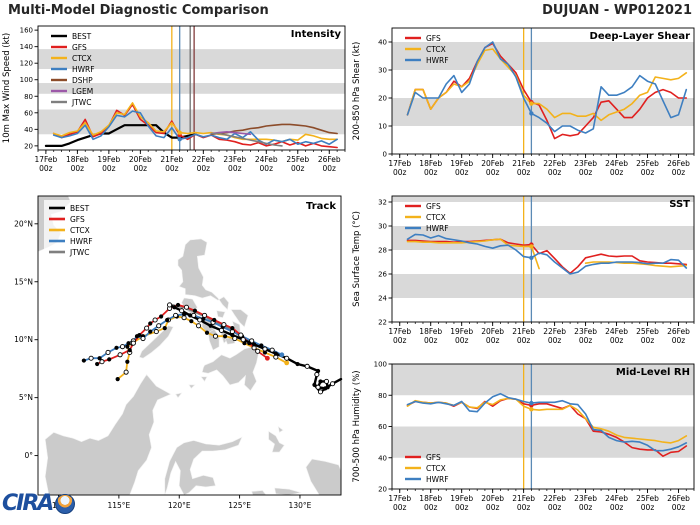 This screenshot has height=525, width=700. Describe the element at coordinates (647, 163) in the screenshot. I see `x-tick-date: 25Feb` at that location.